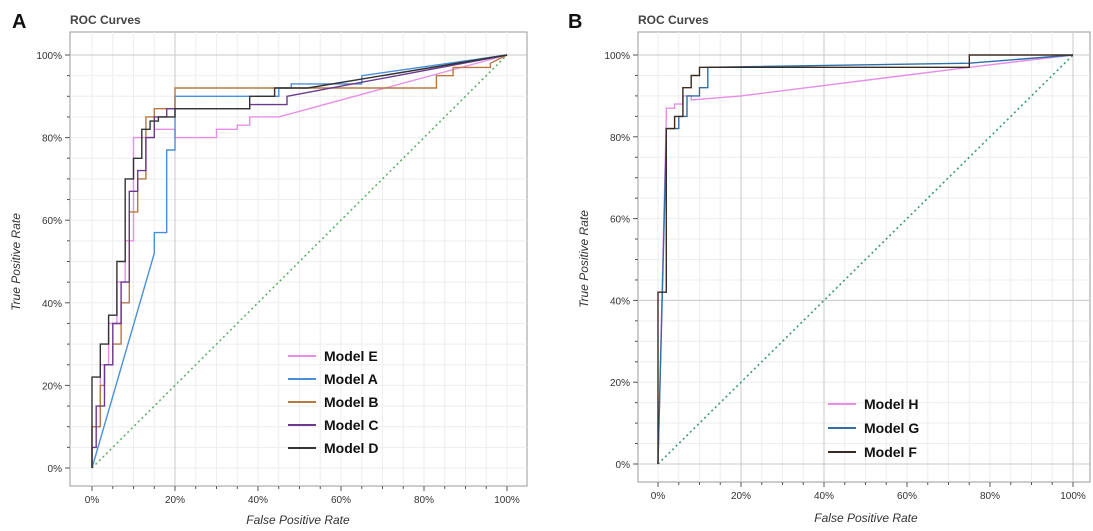 This screenshot has height=531, width=1093. What do you see at coordinates (175, 500) in the screenshot?
I see `x-tick-label-a: 20%` at bounding box center [175, 500].